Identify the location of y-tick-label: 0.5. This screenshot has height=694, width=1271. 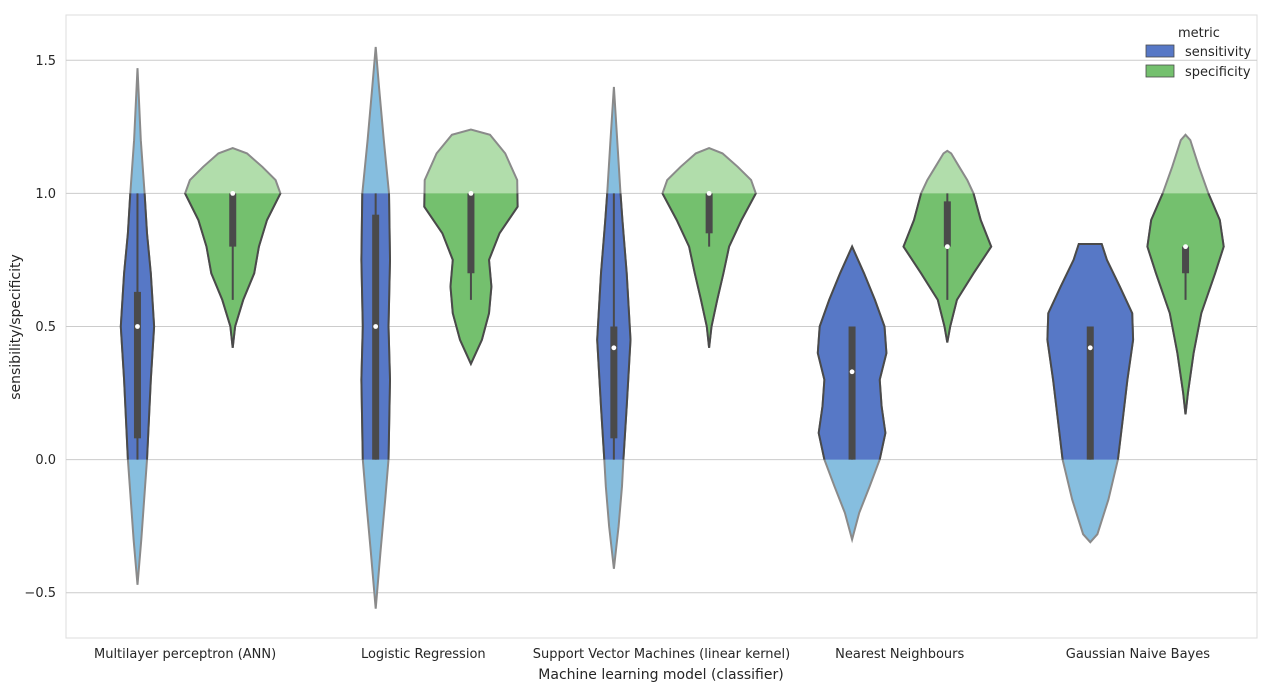
(45, 327).